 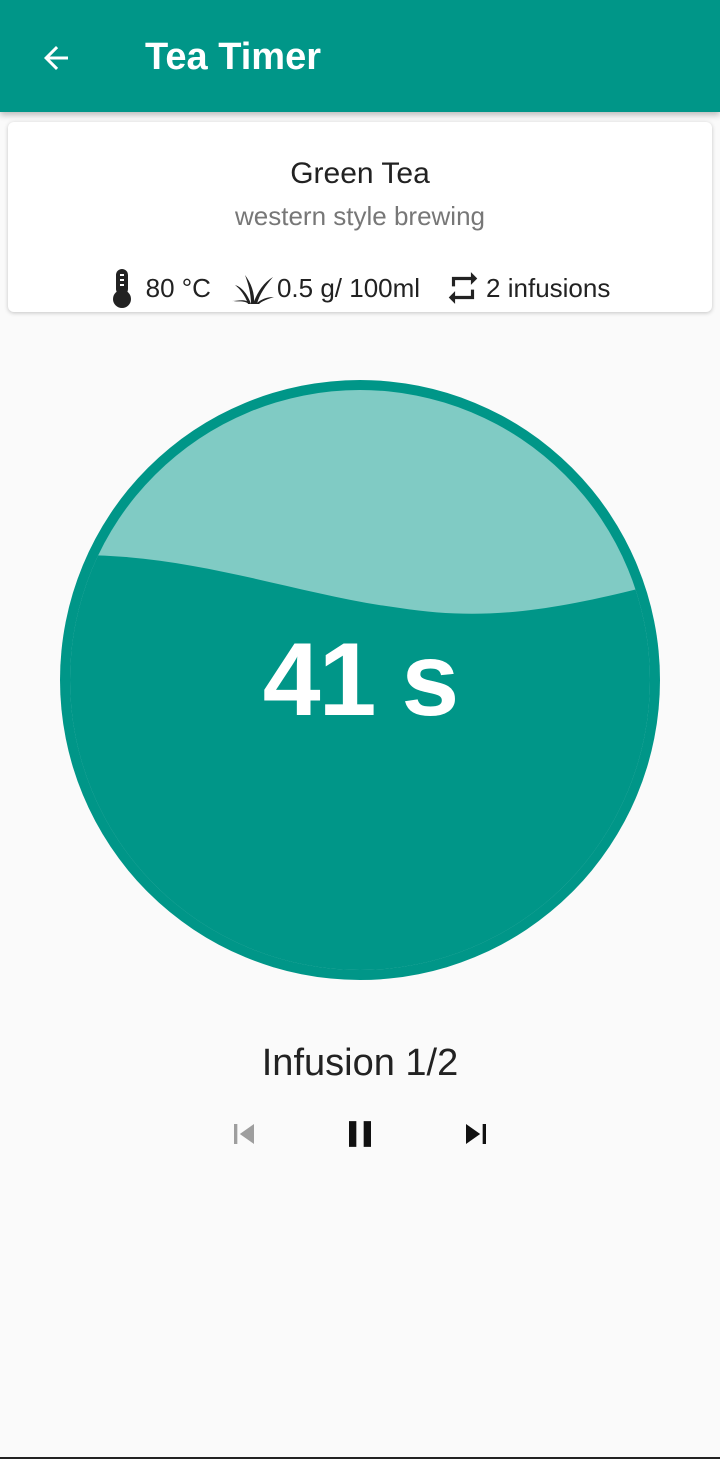 I want to click on pause-button, so click(x=360, y=1134).